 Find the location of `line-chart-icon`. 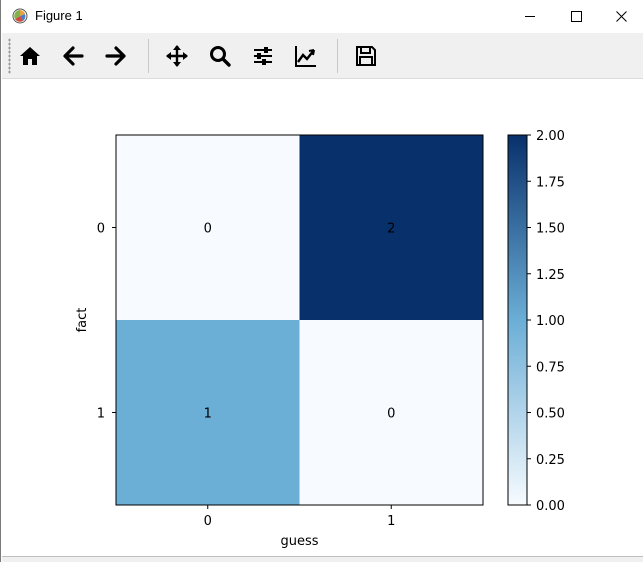

line-chart-icon is located at coordinates (305, 56).